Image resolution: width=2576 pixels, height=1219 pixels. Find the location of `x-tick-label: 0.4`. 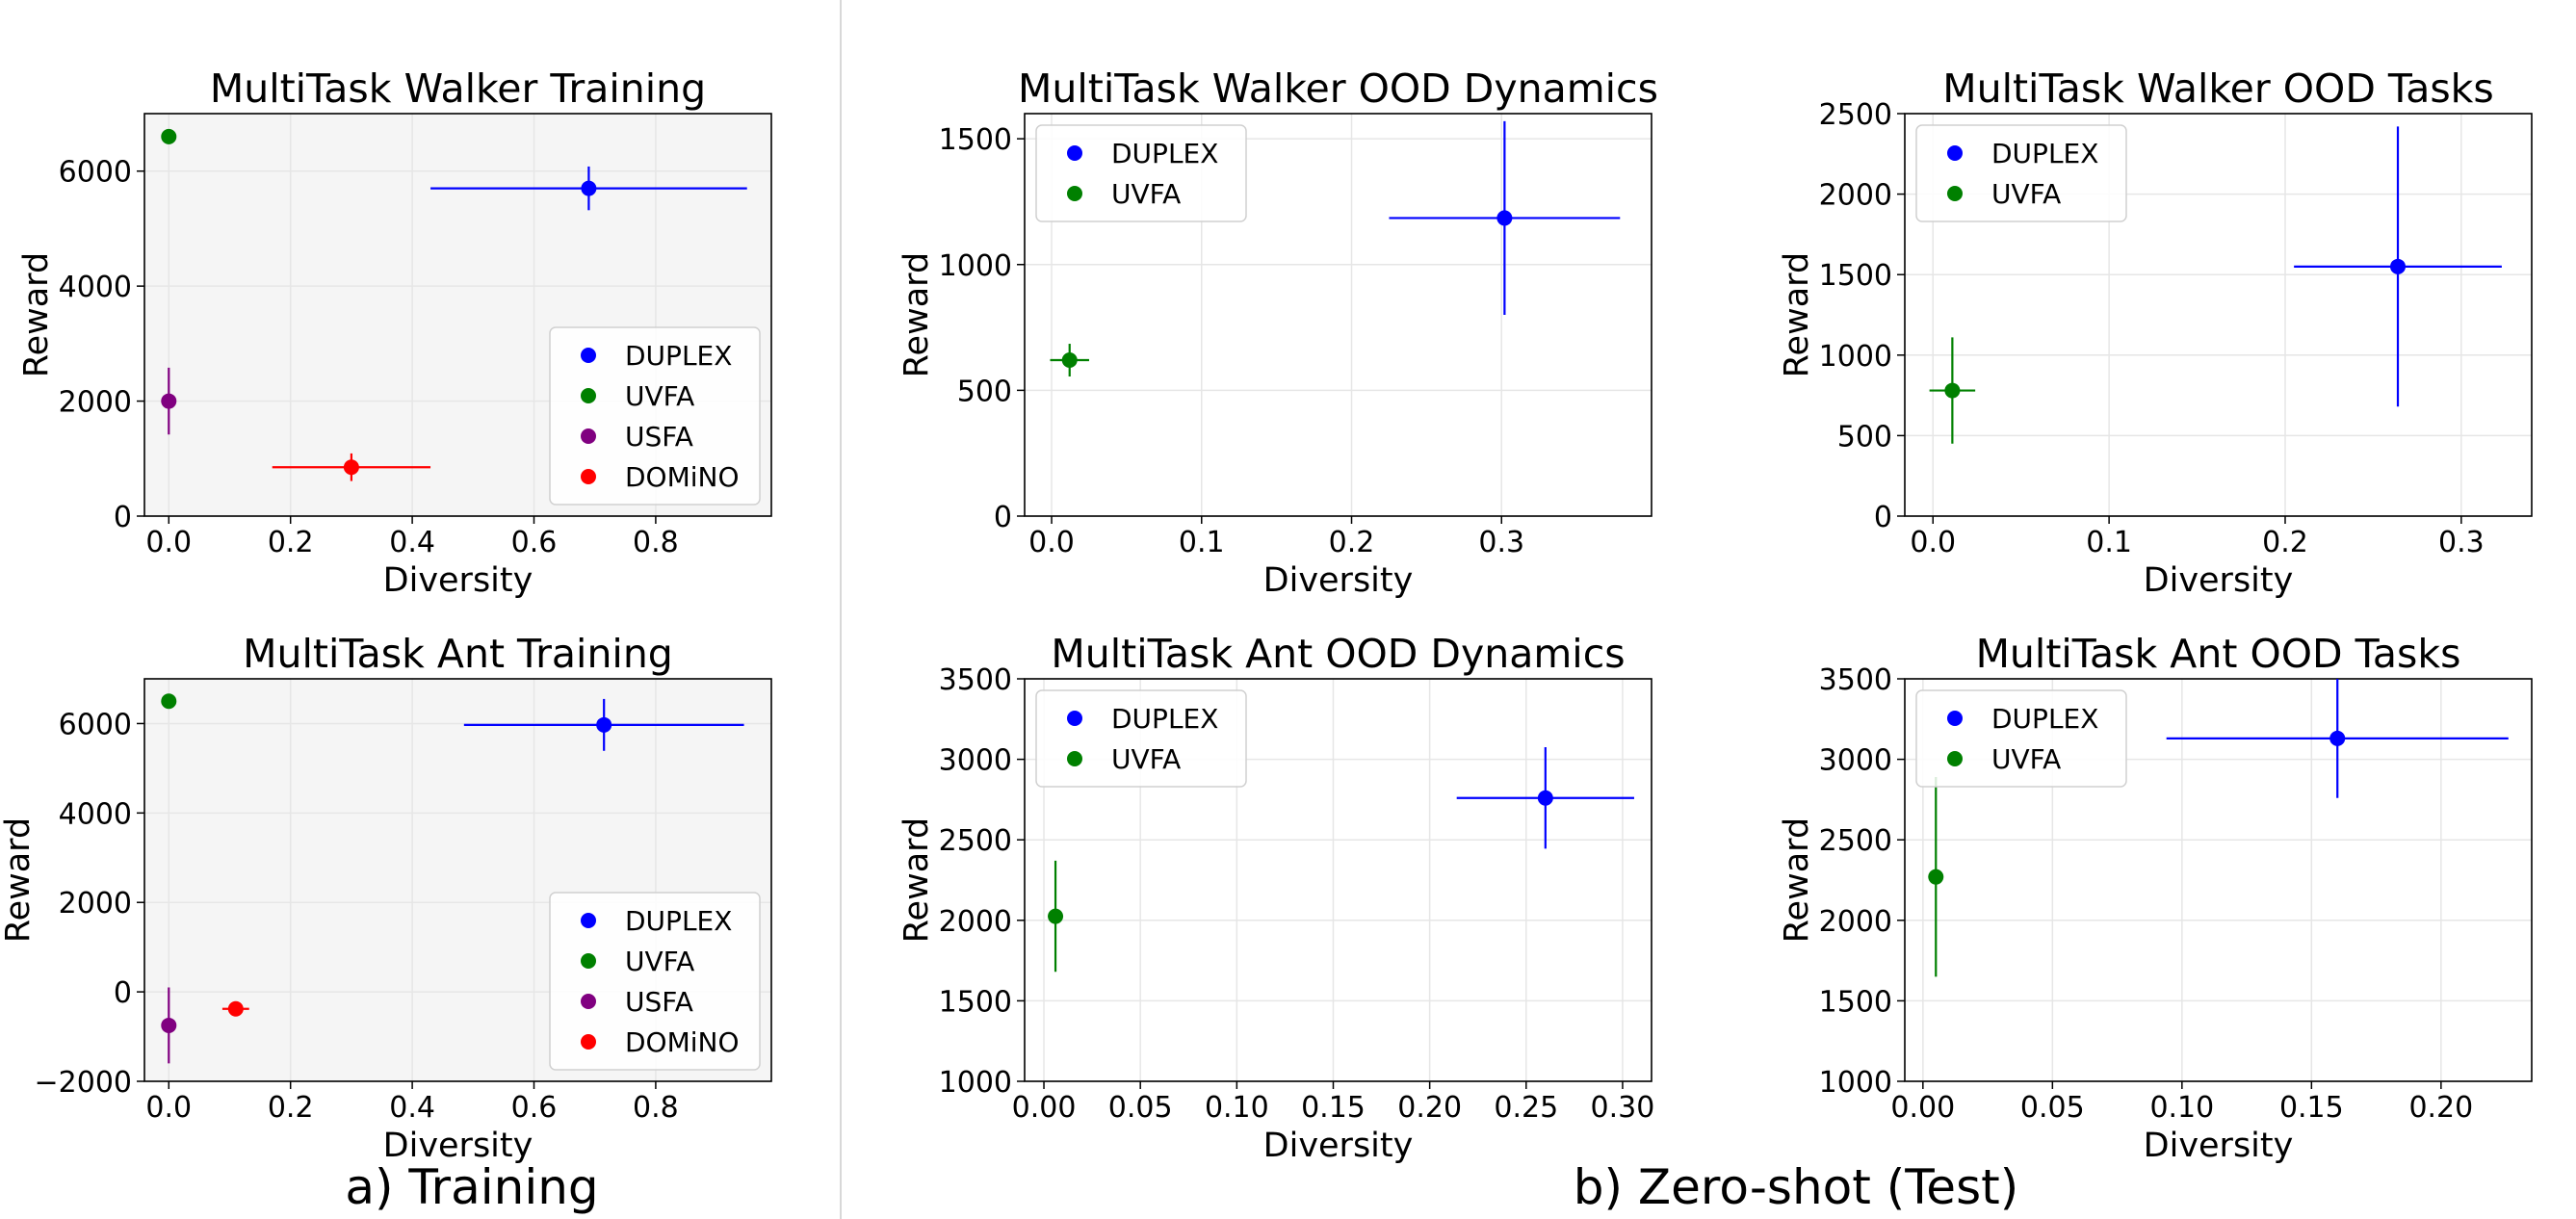

x-tick-label: 0.4 is located at coordinates (412, 542).